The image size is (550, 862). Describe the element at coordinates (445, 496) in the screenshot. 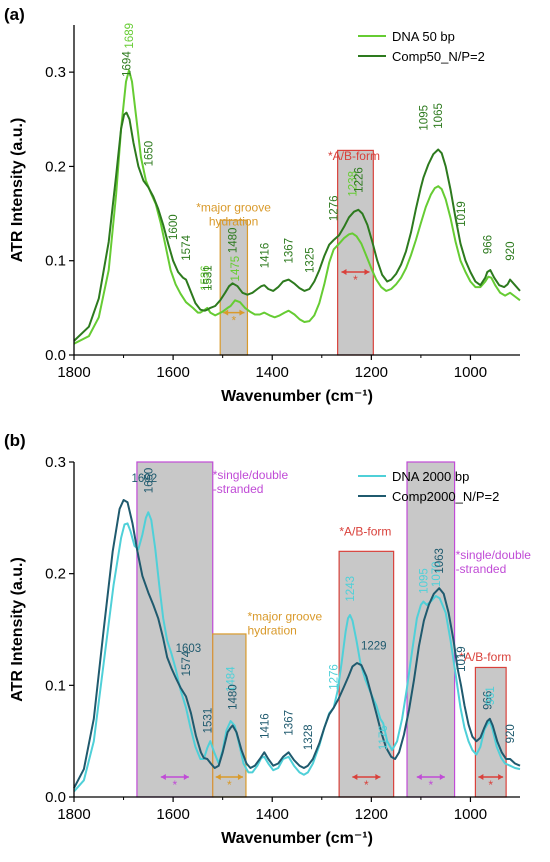

I see `legend-label: Comp2000_N/P=2` at that location.